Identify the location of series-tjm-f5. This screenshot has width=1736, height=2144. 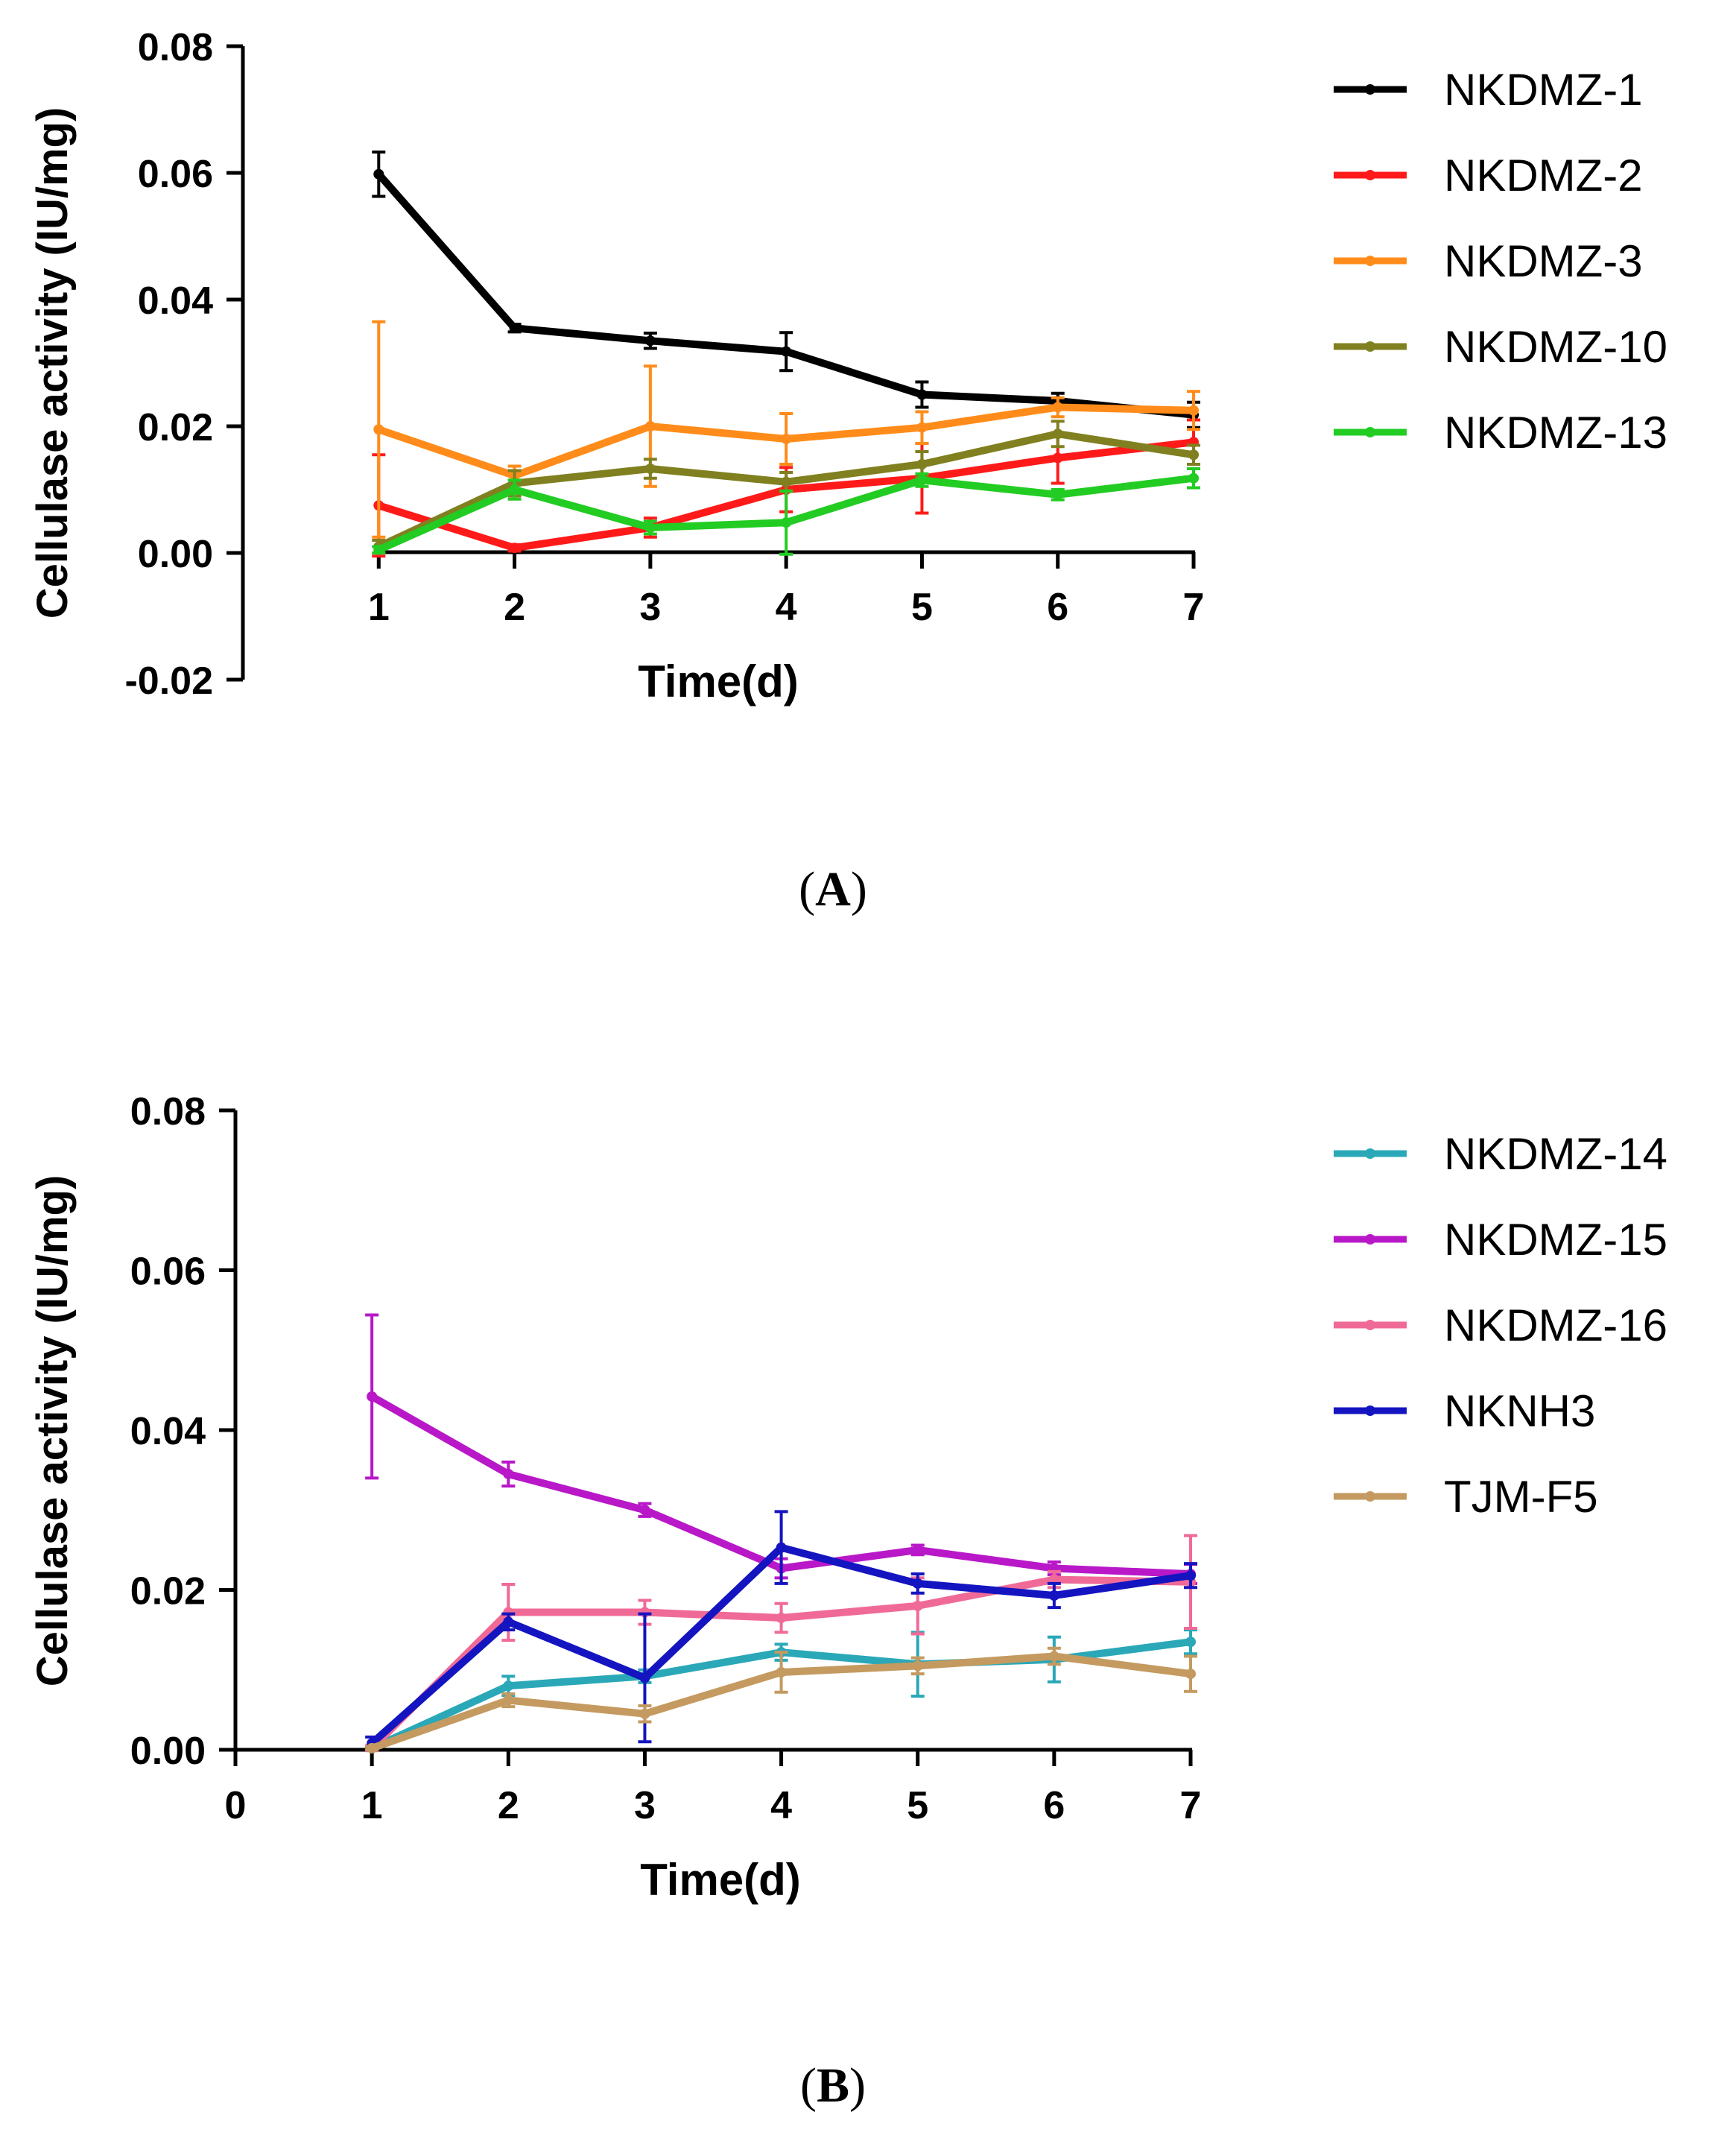
(781, 1700).